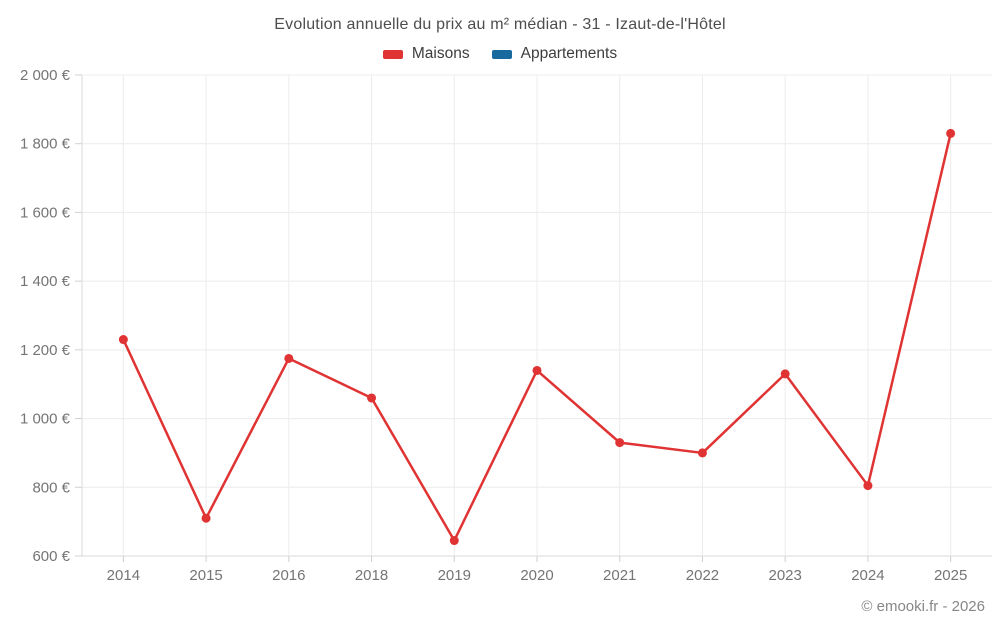 The image size is (1000, 625). Describe the element at coordinates (51, 487) in the screenshot. I see `y-tick-label: 800 €` at that location.